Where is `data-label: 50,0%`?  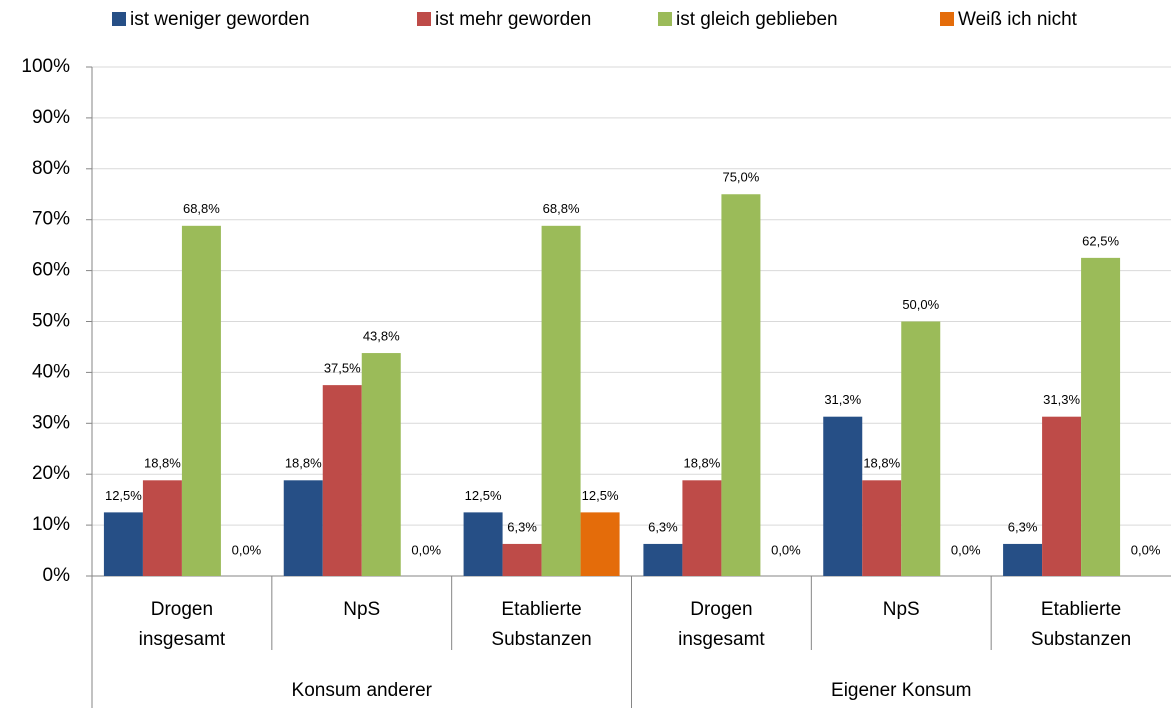 data-label: 50,0% is located at coordinates (920, 304).